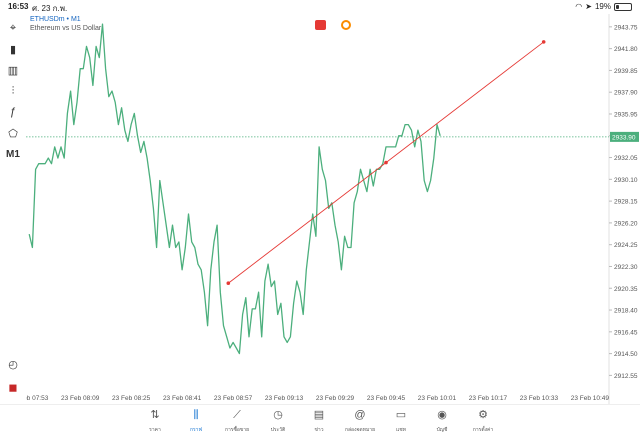  I want to click on status-indicators: ◠ ➤ 19%, so click(603, 6).